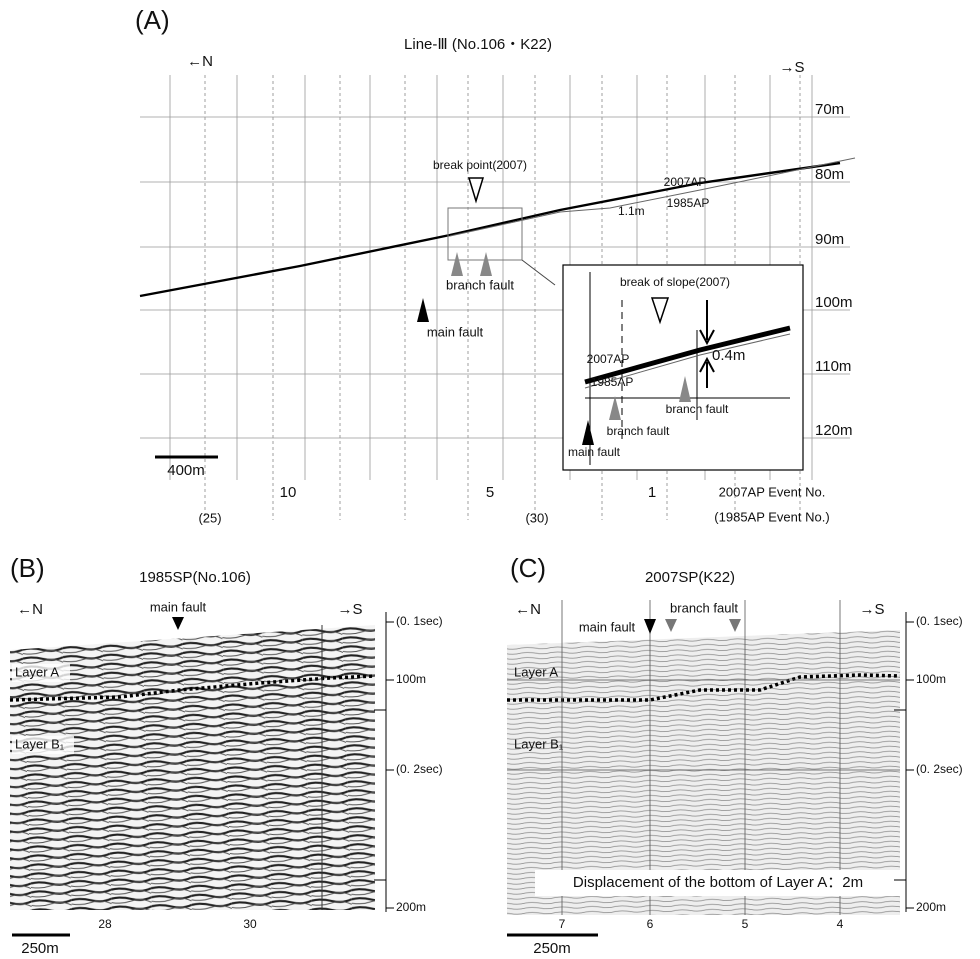  Describe the element at coordinates (209, 517) in the screenshot. I see `old-event-number: (25)` at that location.